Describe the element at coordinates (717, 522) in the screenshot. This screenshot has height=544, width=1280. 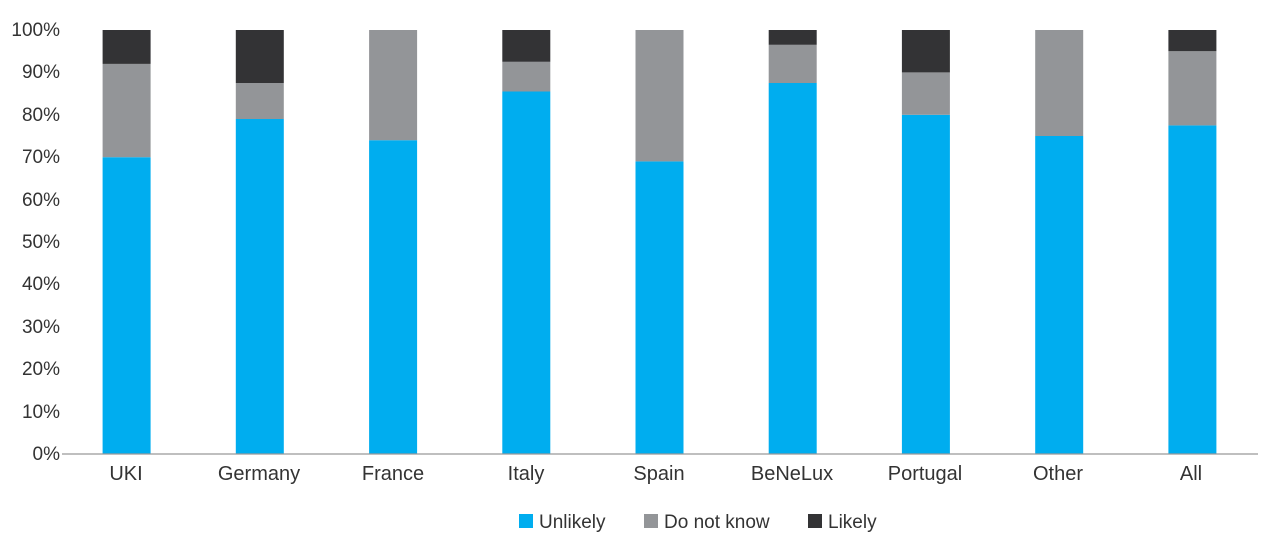
I see `legend-label-do-not-know: Do not know` at that location.